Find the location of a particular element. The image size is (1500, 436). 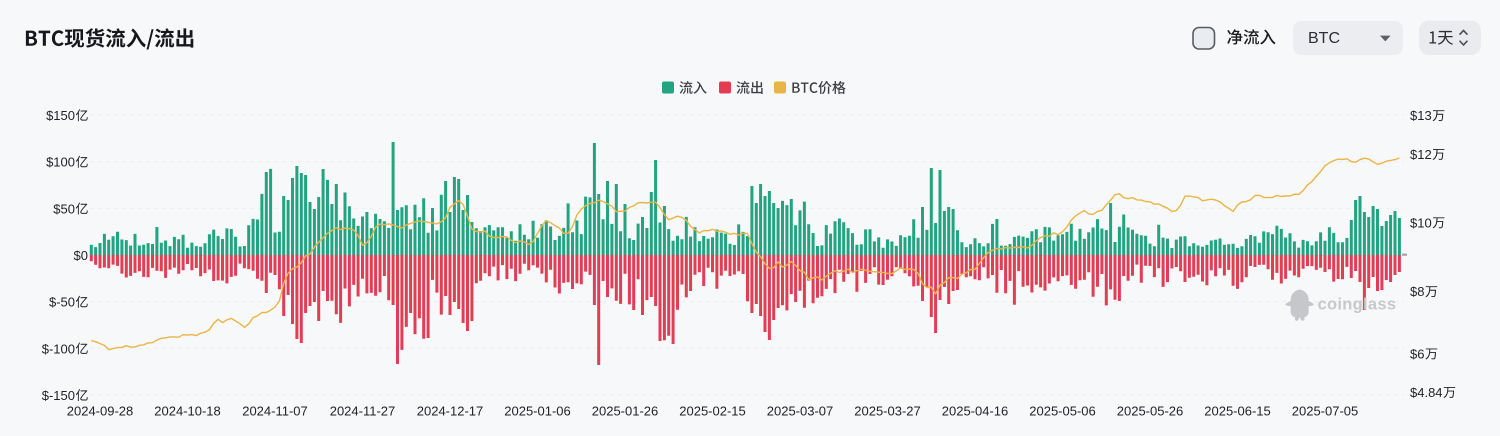

svg-text: $-50 is located at coordinates (62, 302).